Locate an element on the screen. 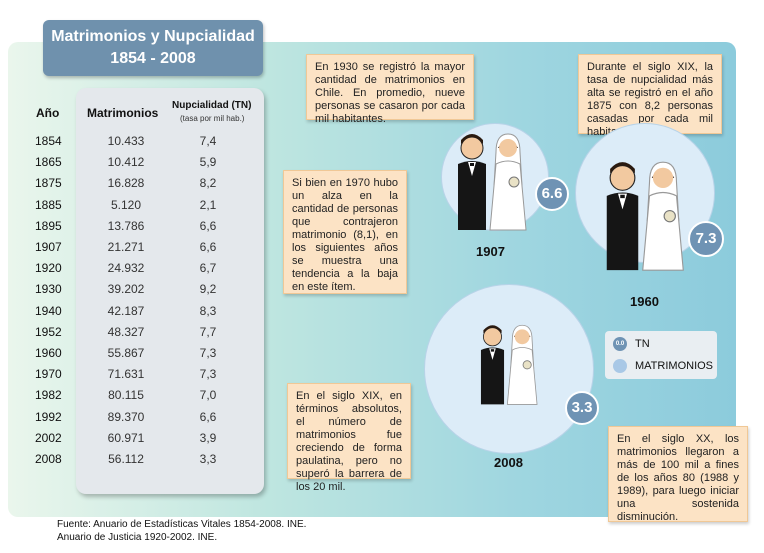 The width and height of the screenshot is (764, 553). cell-marriages: 21.271 is located at coordinates (126, 247).